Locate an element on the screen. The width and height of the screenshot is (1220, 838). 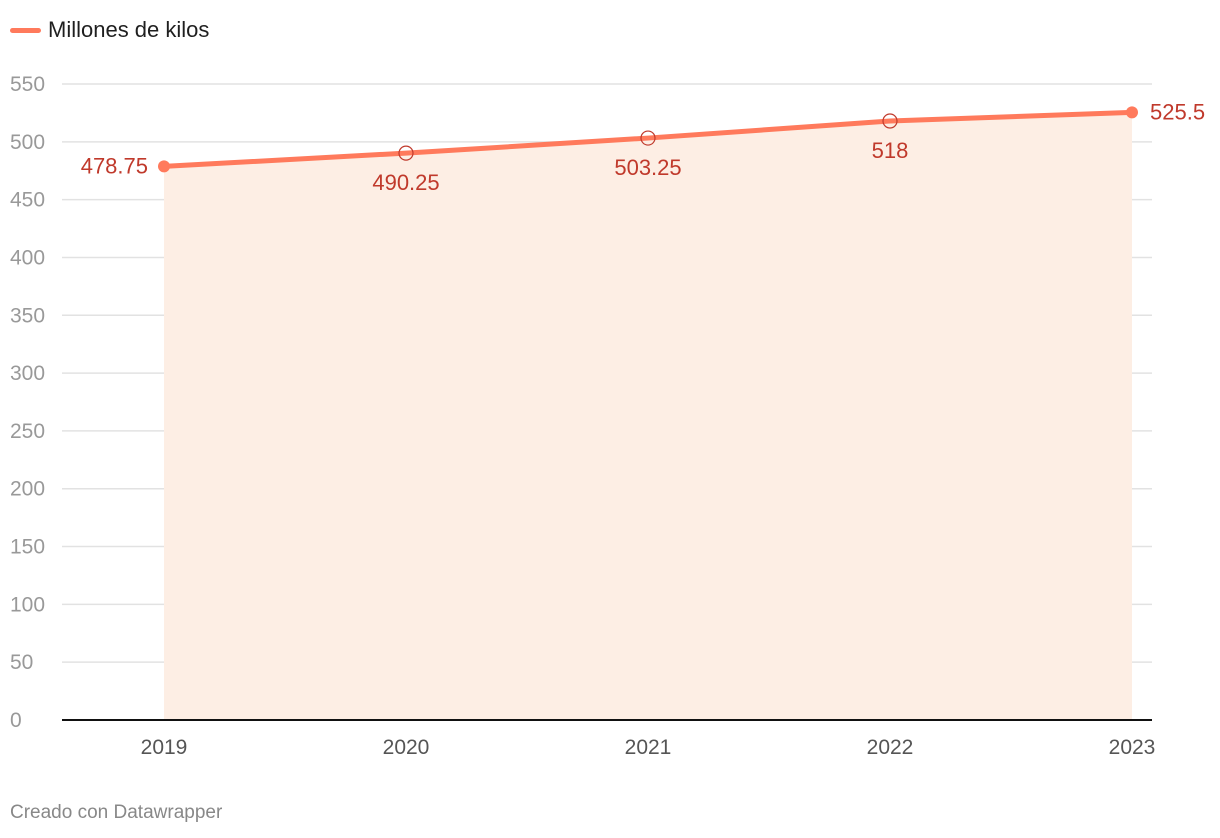
y-tick-label: 450 is located at coordinates (27, 200).